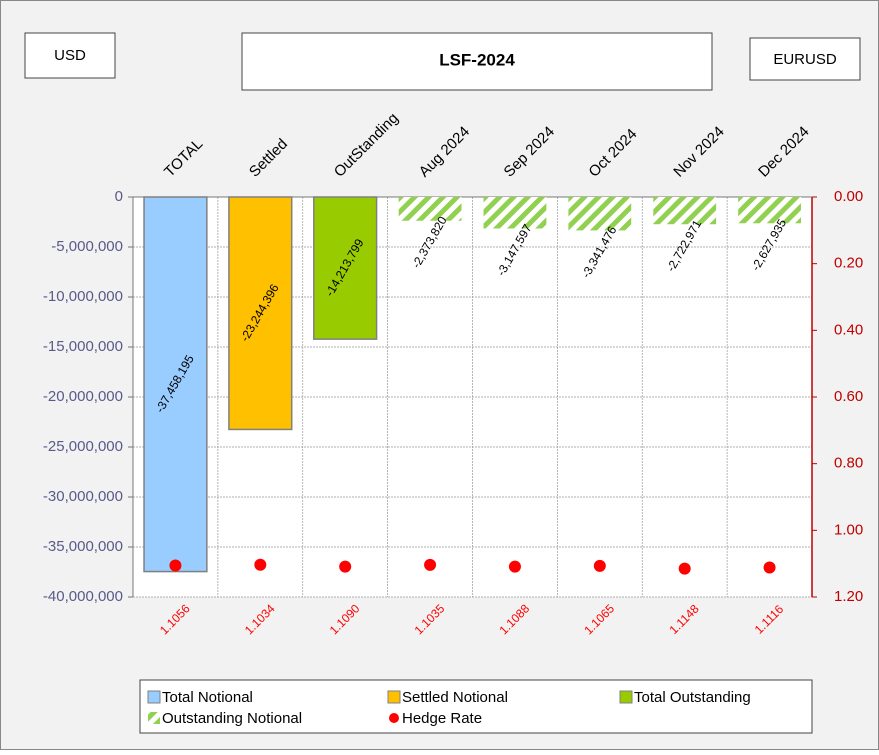 The width and height of the screenshot is (879, 755). What do you see at coordinates (232, 718) in the screenshot?
I see `legend-label: Outstanding Notional` at bounding box center [232, 718].